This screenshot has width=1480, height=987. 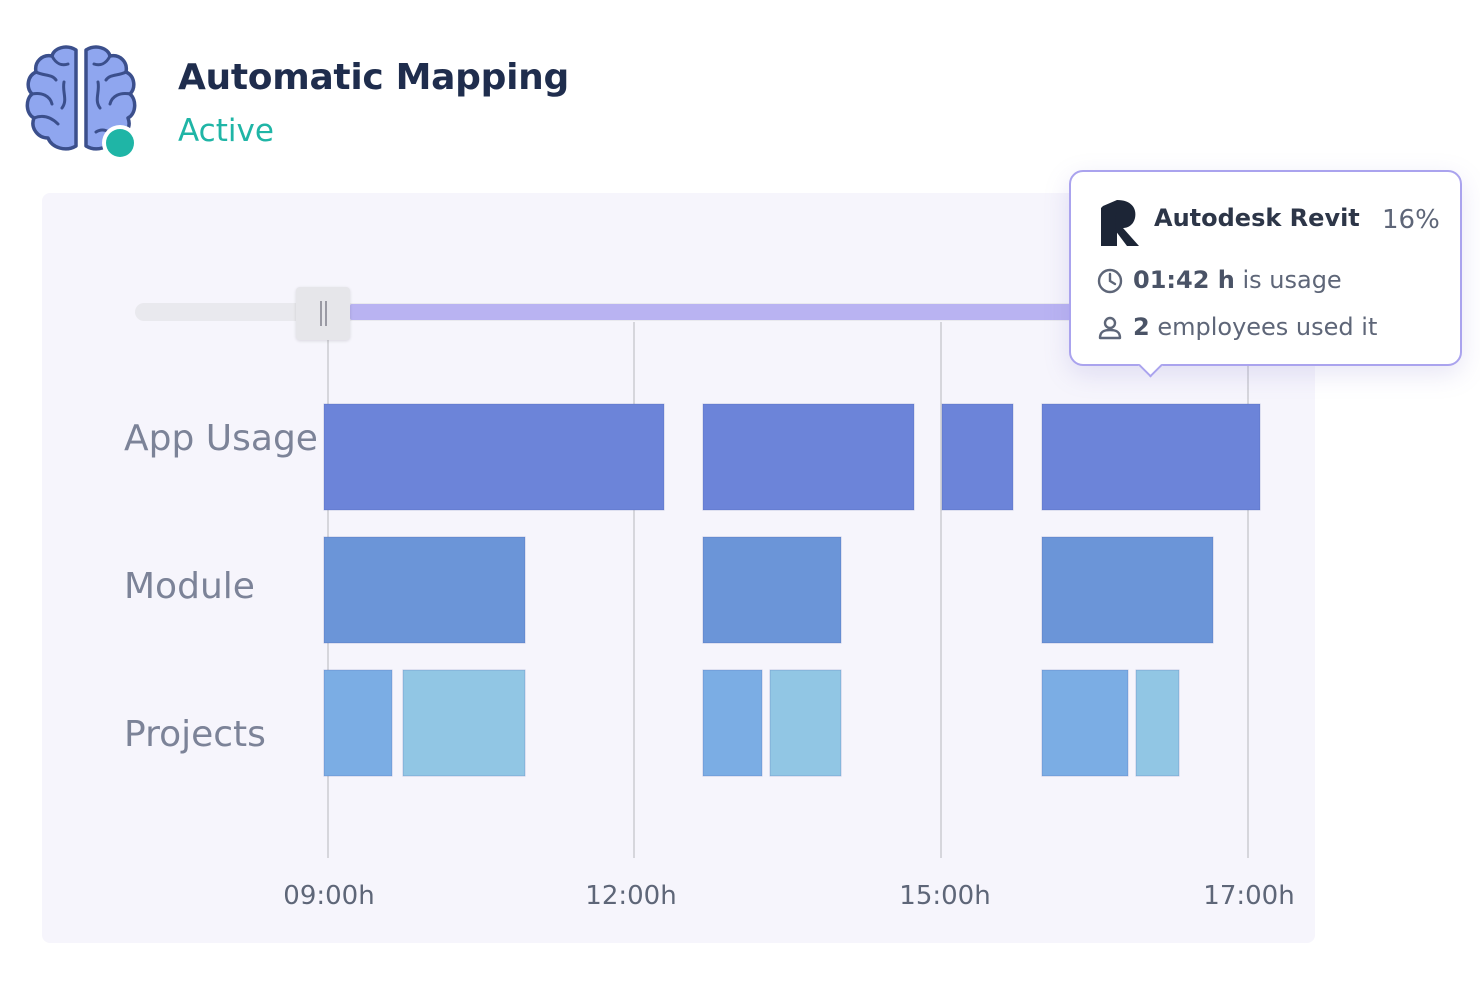 What do you see at coordinates (730, 312) in the screenshot?
I see `range-slider-selection` at bounding box center [730, 312].